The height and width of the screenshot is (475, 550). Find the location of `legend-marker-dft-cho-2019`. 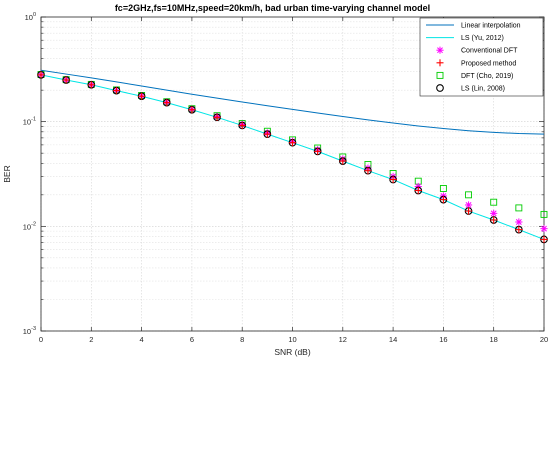

legend-marker-dft-cho-2019 is located at coordinates (440, 75).